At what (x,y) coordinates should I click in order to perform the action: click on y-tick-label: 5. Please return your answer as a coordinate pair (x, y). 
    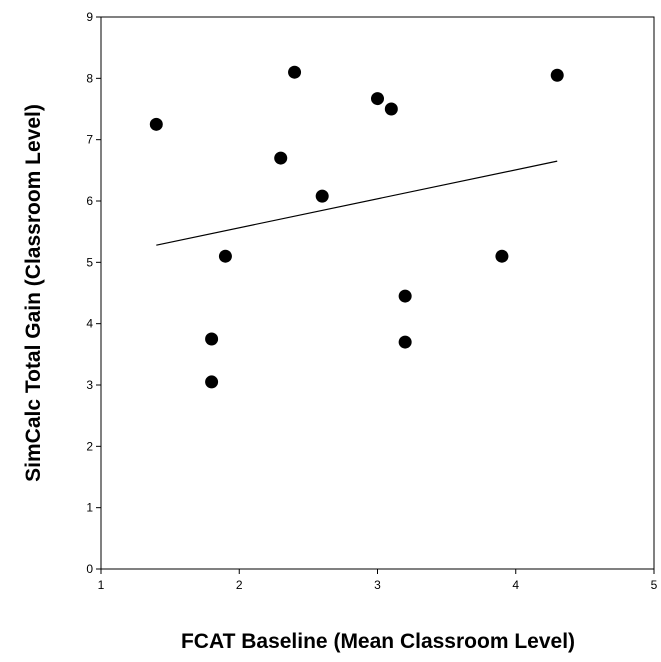
    Looking at the image, I should click on (89, 262).